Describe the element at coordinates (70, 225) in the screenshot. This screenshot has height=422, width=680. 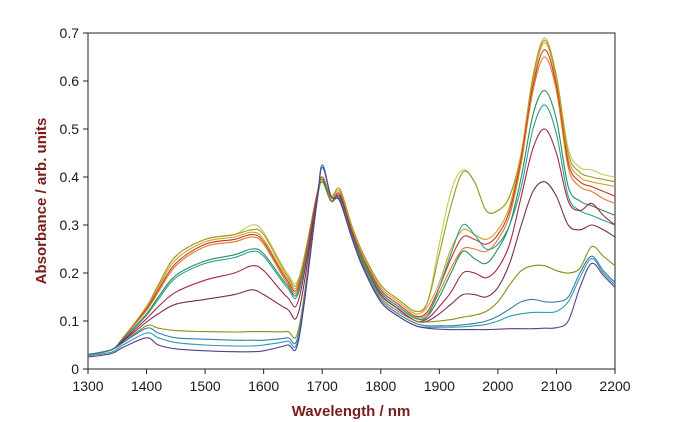
I see `y-tick-label: 0.3` at that location.